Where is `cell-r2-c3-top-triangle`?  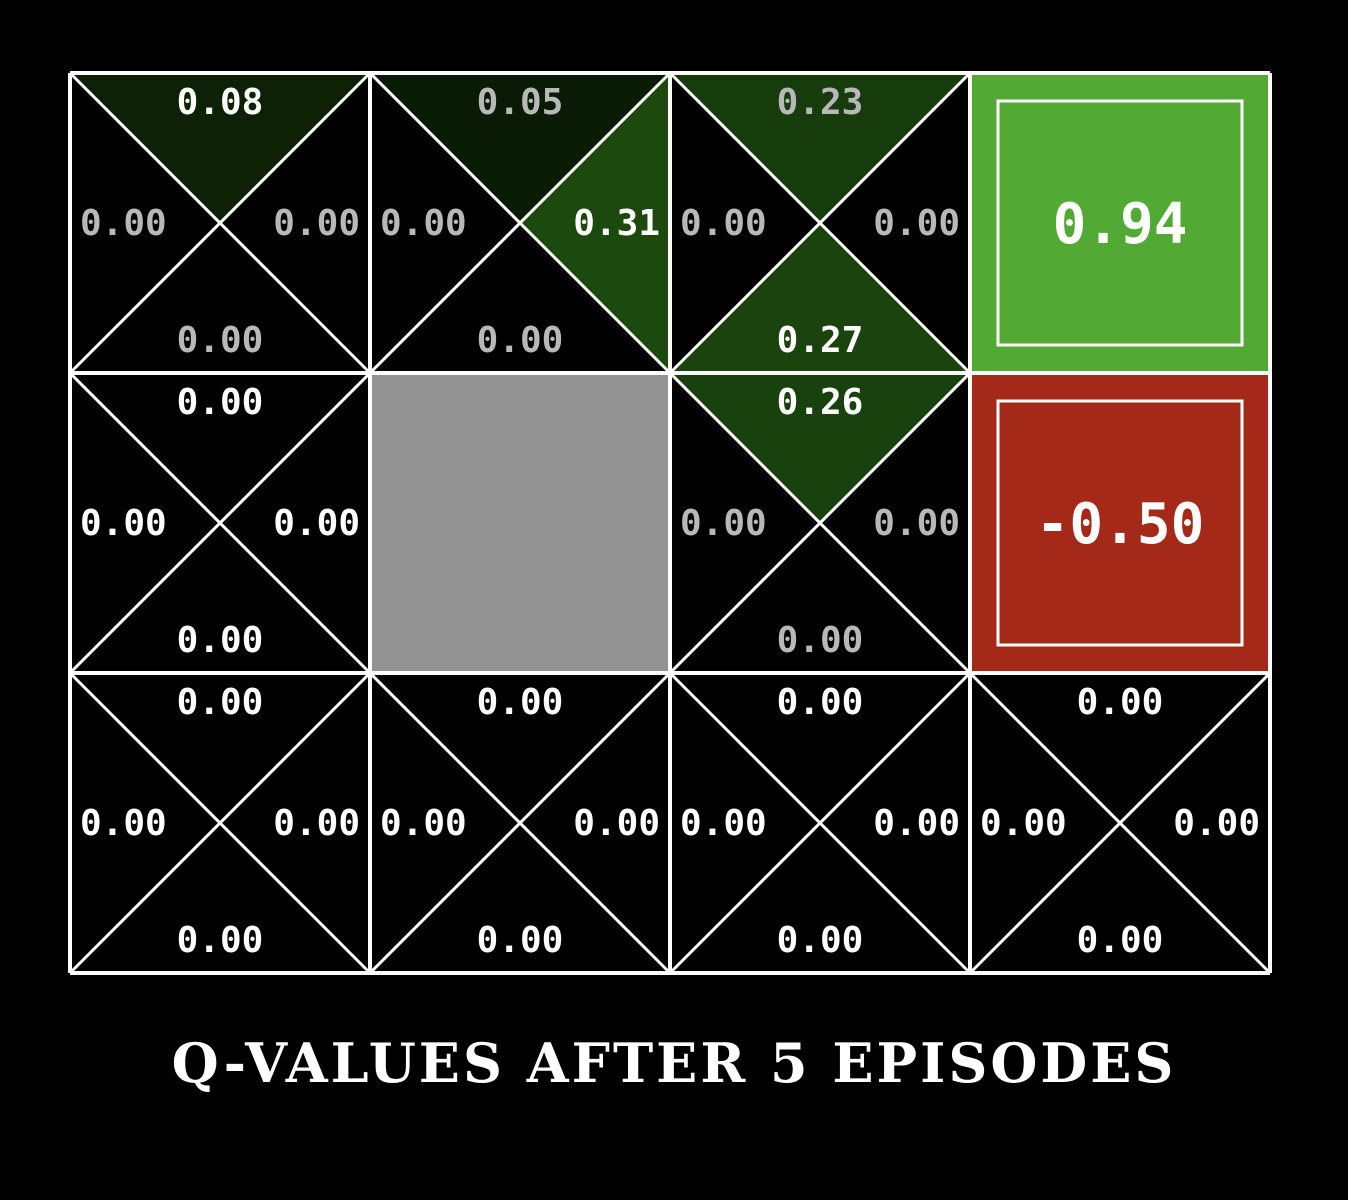
cell-r2-c3-top-triangle is located at coordinates (1120, 748).